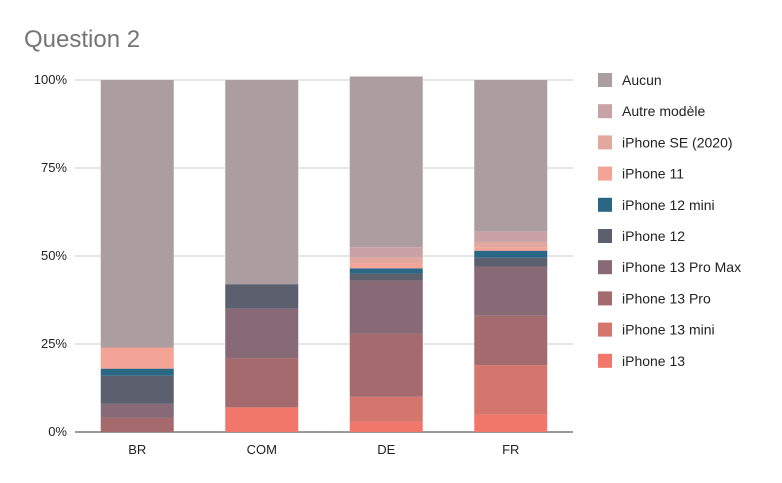  What do you see at coordinates (137, 449) in the screenshot?
I see `x-tick-label: BR` at bounding box center [137, 449].